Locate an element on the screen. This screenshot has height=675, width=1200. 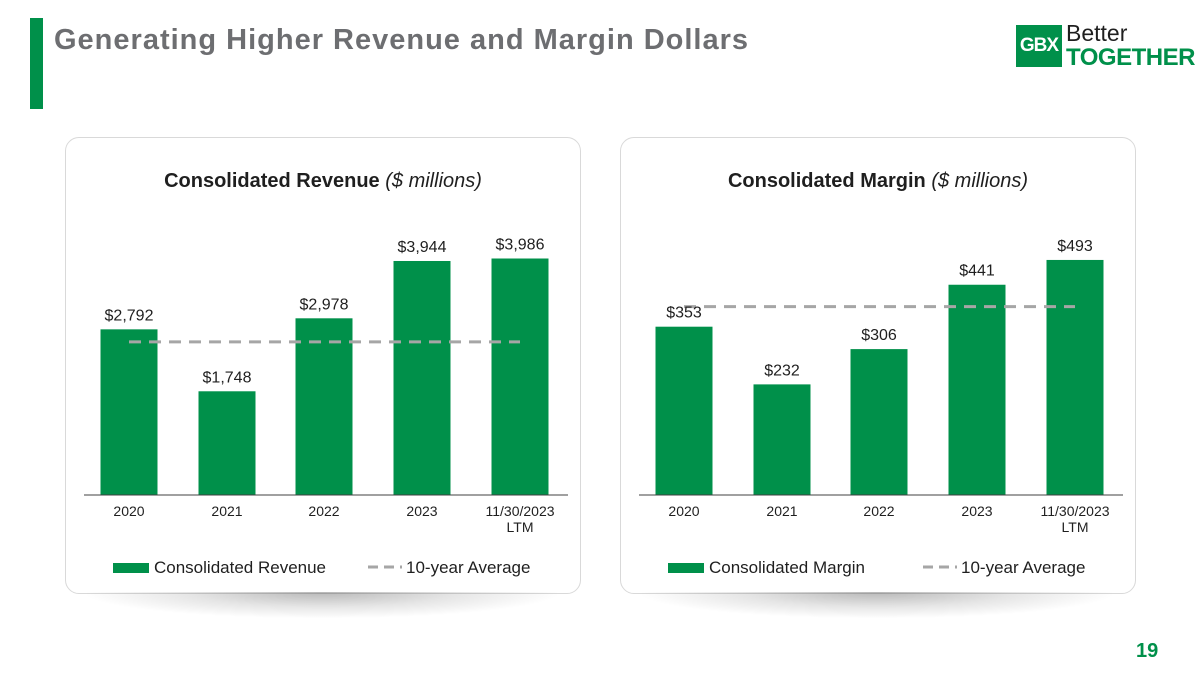
margin-data-label: $232 is located at coordinates (782, 370).